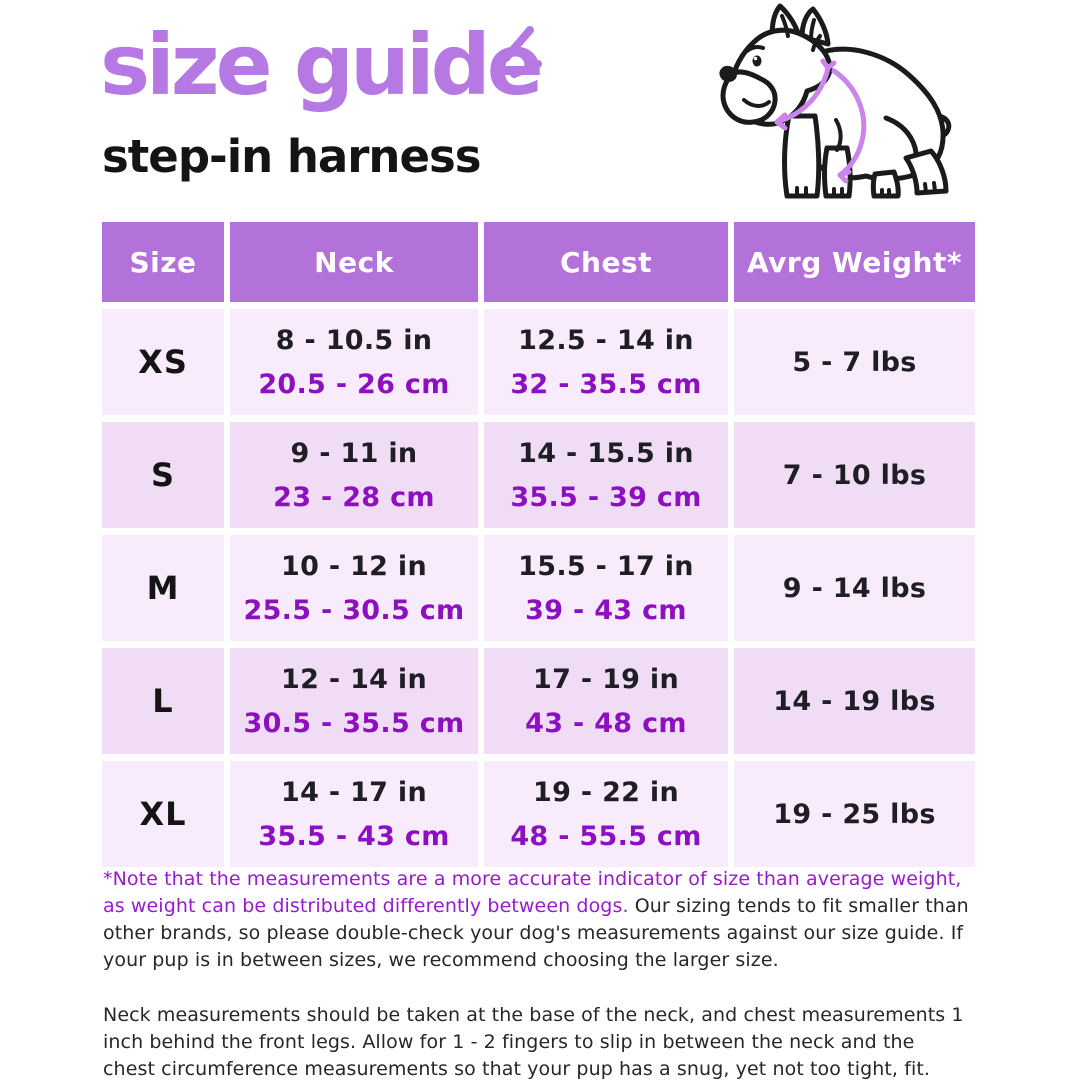  I want to click on neck-cm-value: 30.5 - 35.5 cm, so click(354, 723).